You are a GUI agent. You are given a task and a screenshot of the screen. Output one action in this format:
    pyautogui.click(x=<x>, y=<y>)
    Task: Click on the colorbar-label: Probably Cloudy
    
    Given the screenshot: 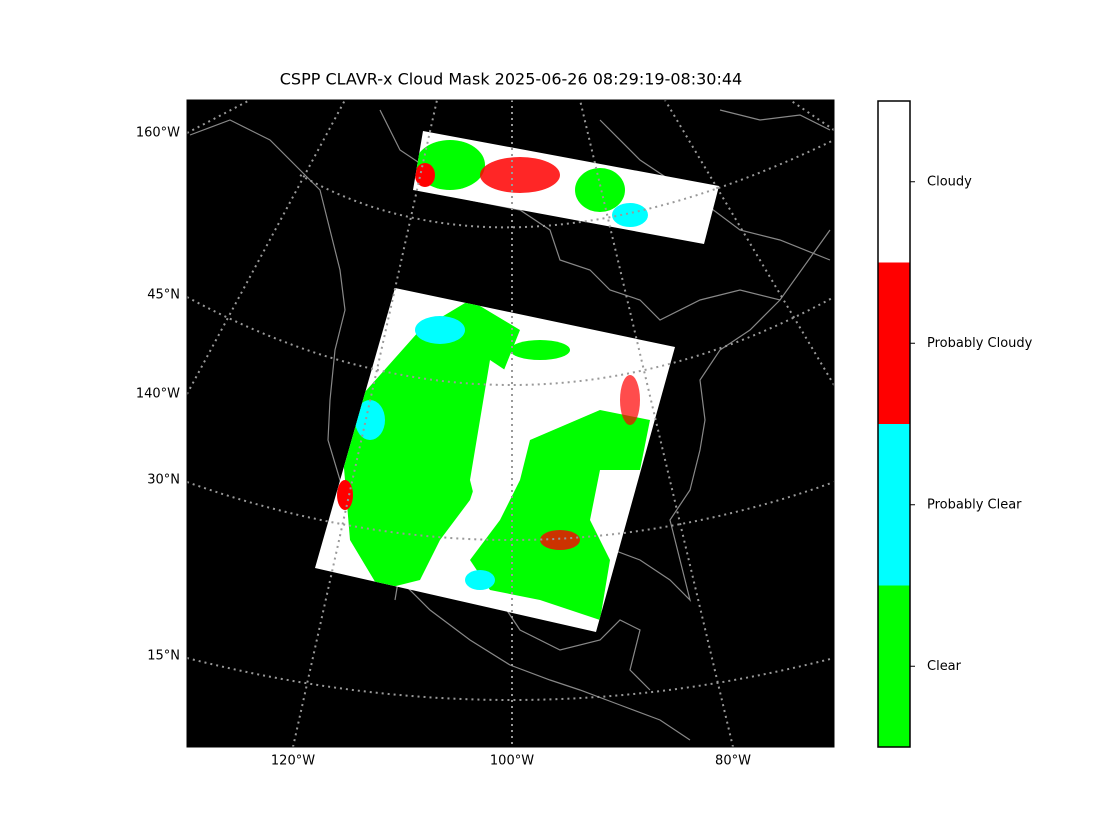 What is the action you would take?
    pyautogui.click(x=980, y=343)
    